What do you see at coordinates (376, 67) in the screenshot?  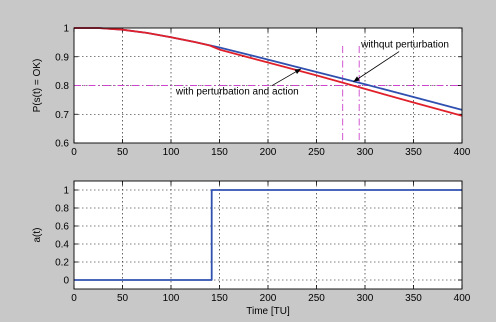 I see `annotation-arrow` at bounding box center [376, 67].